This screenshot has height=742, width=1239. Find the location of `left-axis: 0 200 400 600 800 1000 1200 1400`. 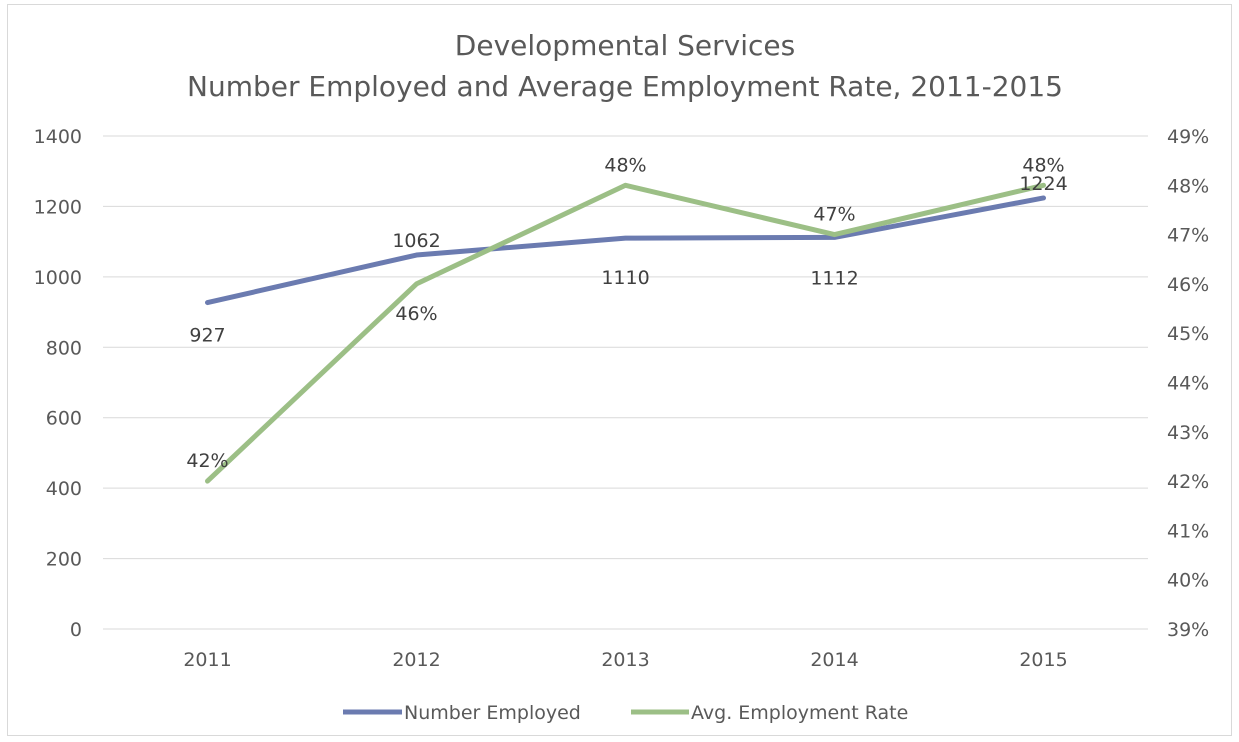

left-axis: 0 200 400 600 800 1000 1200 1400 is located at coordinates (58, 383).